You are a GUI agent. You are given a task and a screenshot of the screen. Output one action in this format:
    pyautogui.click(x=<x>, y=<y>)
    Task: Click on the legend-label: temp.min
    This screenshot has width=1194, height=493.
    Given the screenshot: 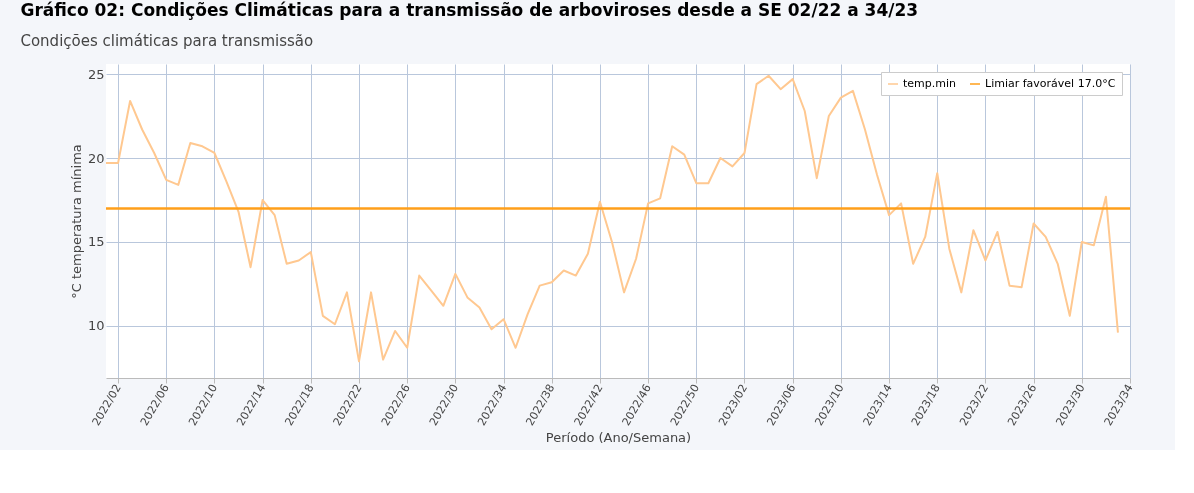 What is the action you would take?
    pyautogui.click(x=930, y=83)
    